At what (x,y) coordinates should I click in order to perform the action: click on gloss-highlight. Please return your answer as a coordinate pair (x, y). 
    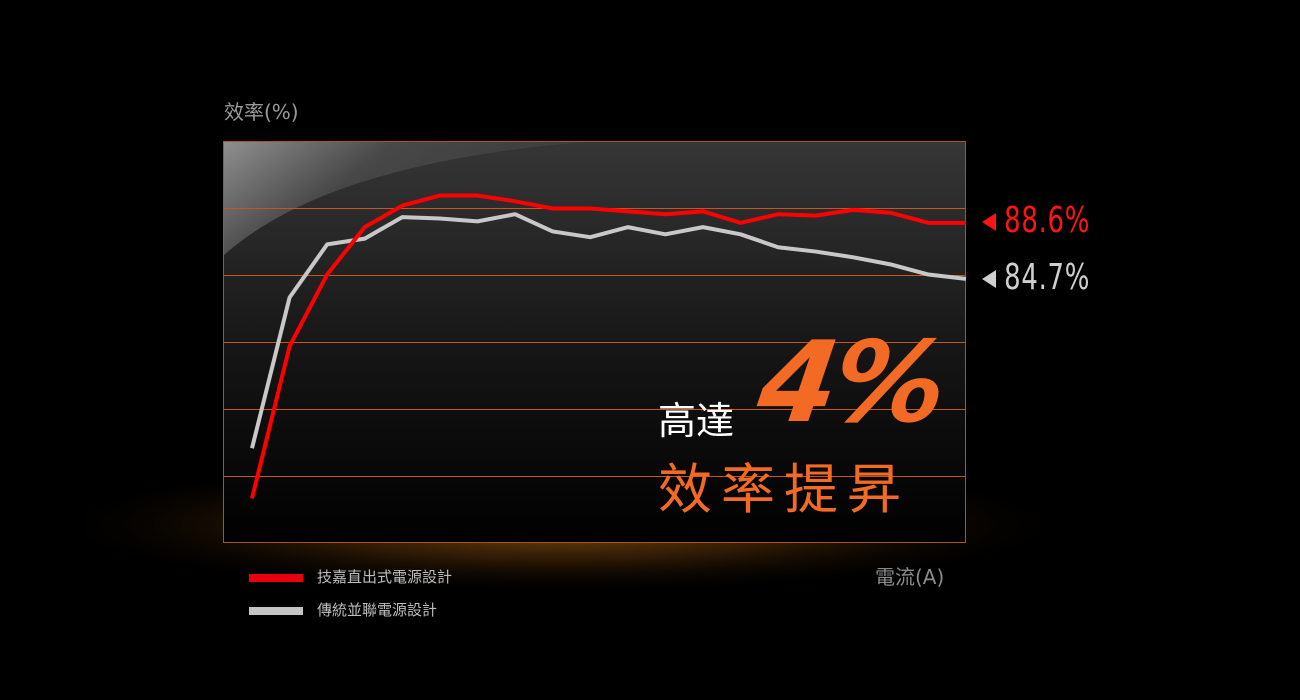
    Looking at the image, I should click on (411, 198).